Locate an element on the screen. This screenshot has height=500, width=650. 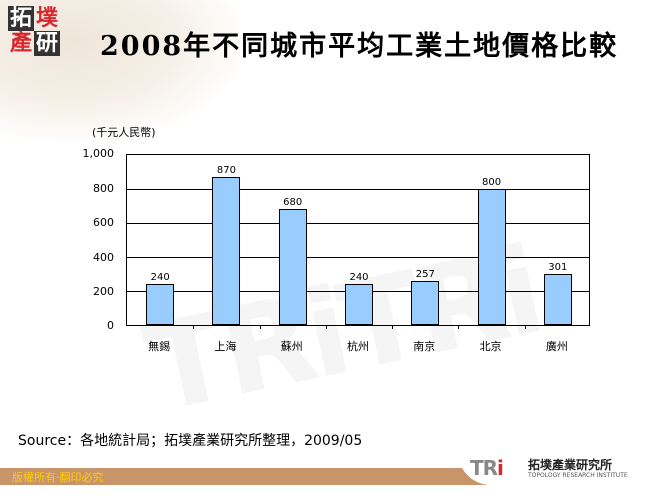
logo-char: 產 is located at coordinates (20, 43).